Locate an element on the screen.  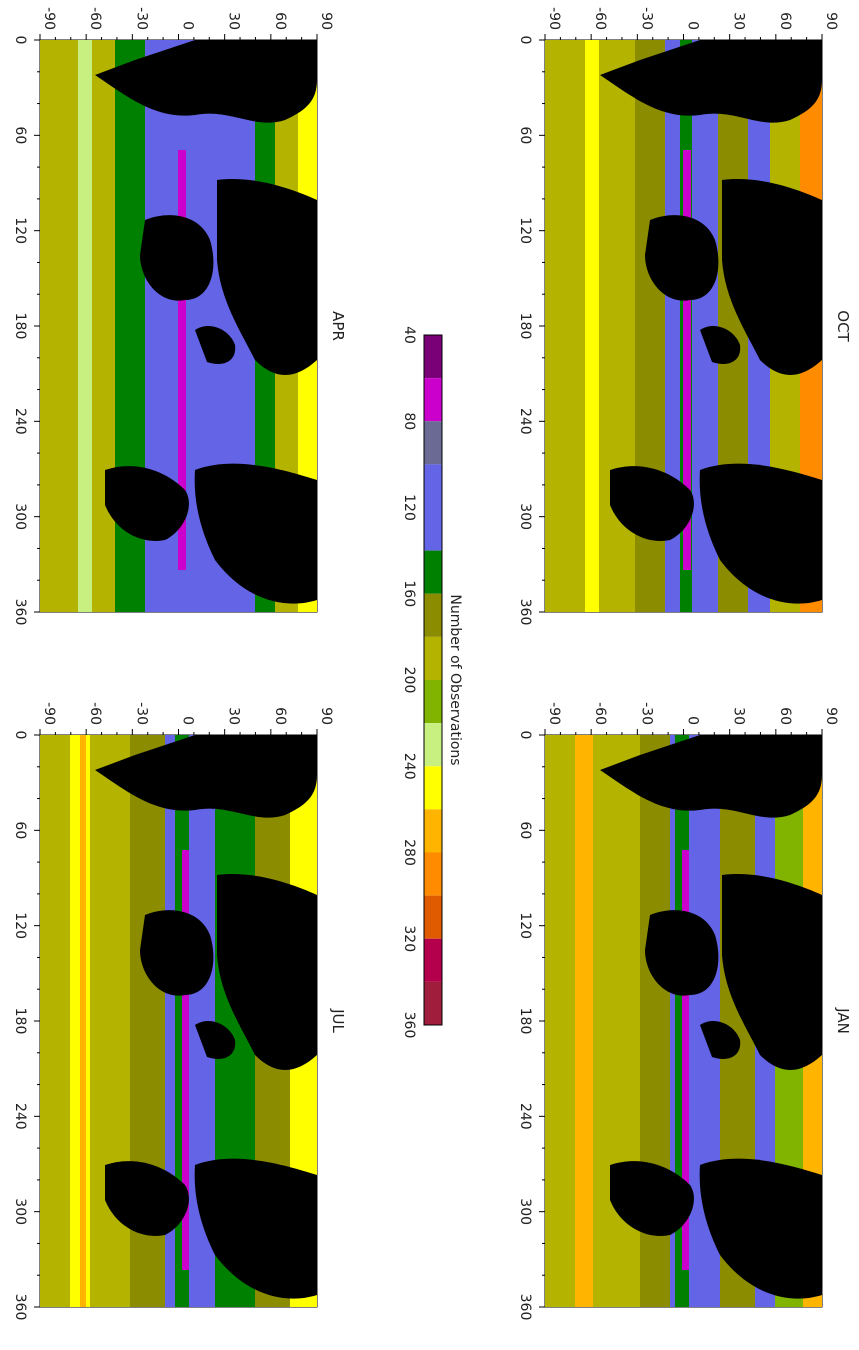
map-panel-apr is located at coordinates (178, 326).